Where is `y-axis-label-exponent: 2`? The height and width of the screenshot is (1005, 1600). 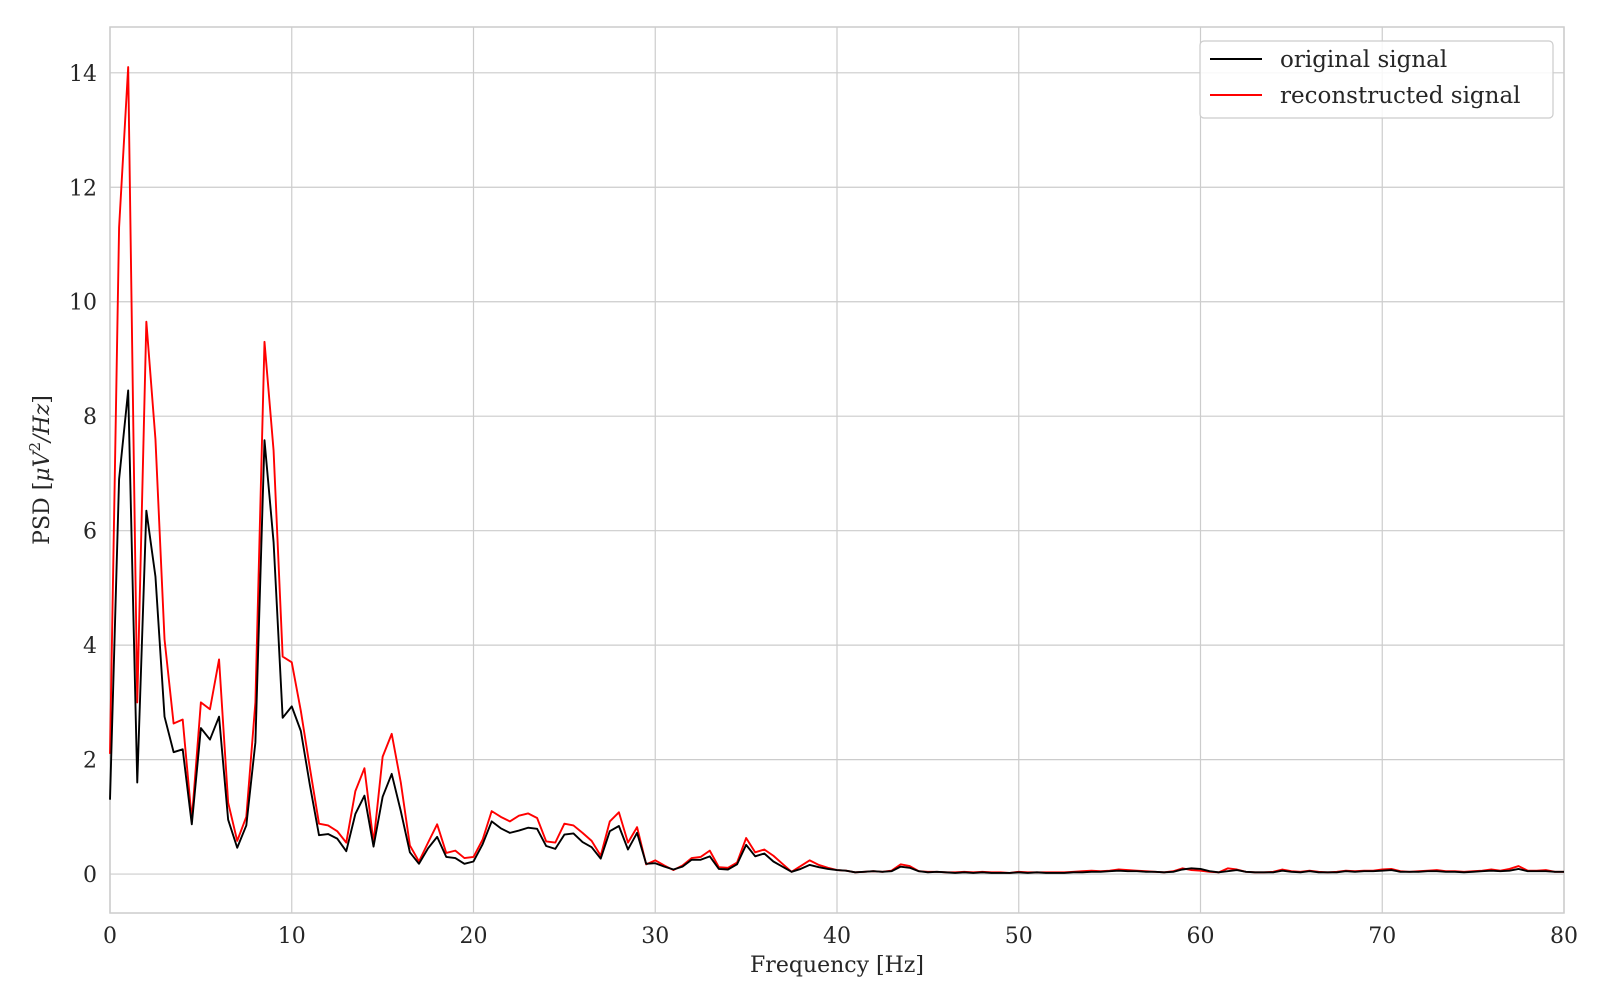 y-axis-label-exponent: 2 is located at coordinates (35, 447).